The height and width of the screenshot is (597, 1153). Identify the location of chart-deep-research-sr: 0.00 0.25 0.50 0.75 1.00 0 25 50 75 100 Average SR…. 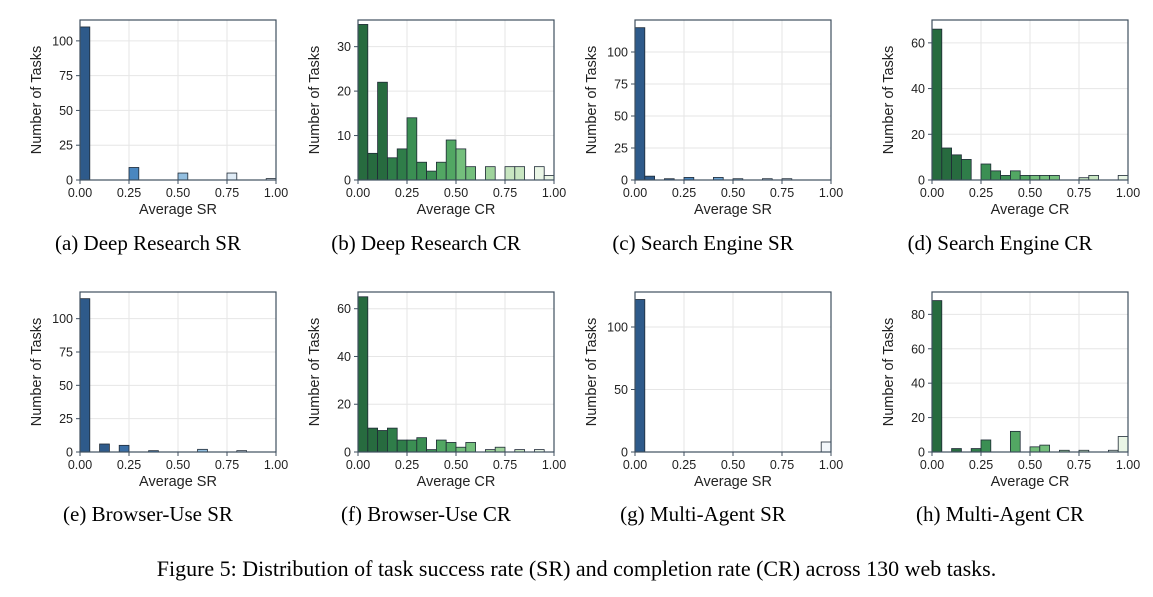
(158, 118).